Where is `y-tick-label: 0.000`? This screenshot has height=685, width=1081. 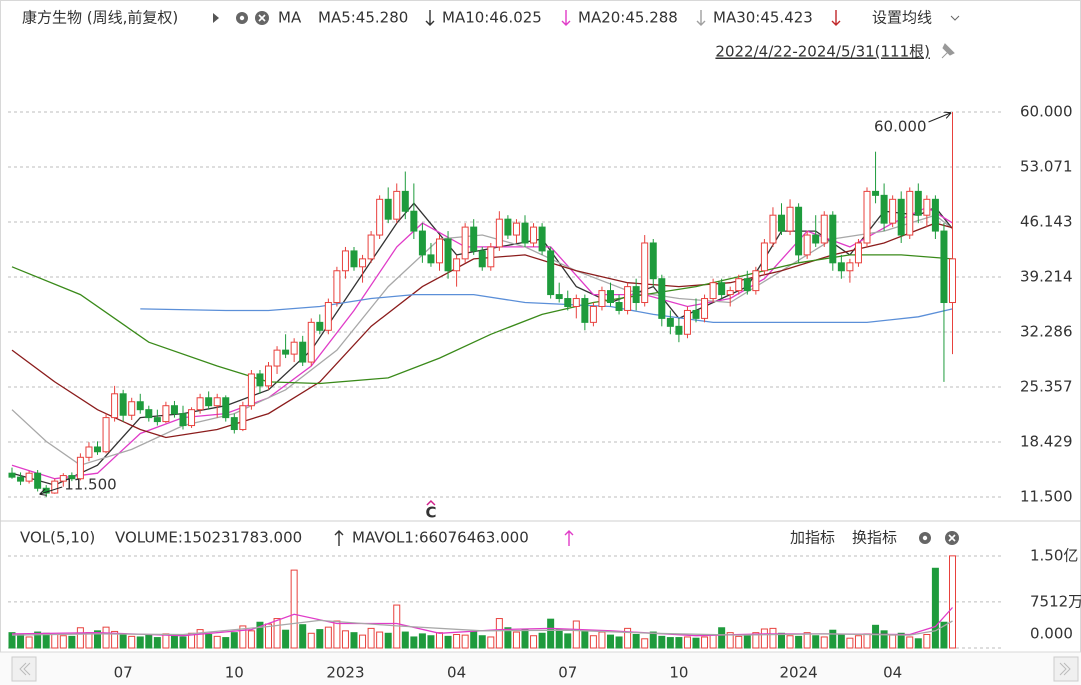 y-tick-label: 0.000 is located at coordinates (1051, 634).